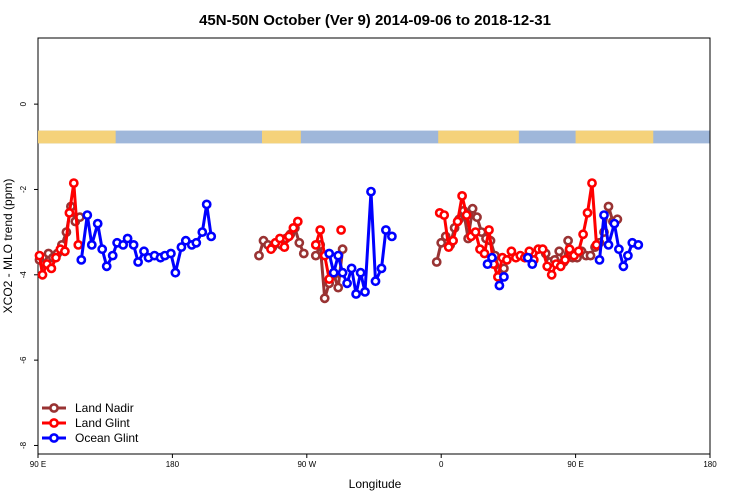  I want to click on x-axis-label: Longitude, so click(375, 484).